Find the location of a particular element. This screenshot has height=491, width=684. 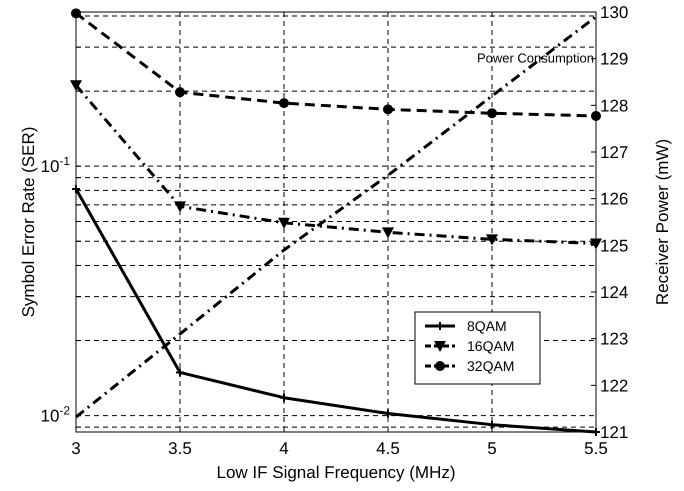

x-tick-label: 4.5 is located at coordinates (388, 448).